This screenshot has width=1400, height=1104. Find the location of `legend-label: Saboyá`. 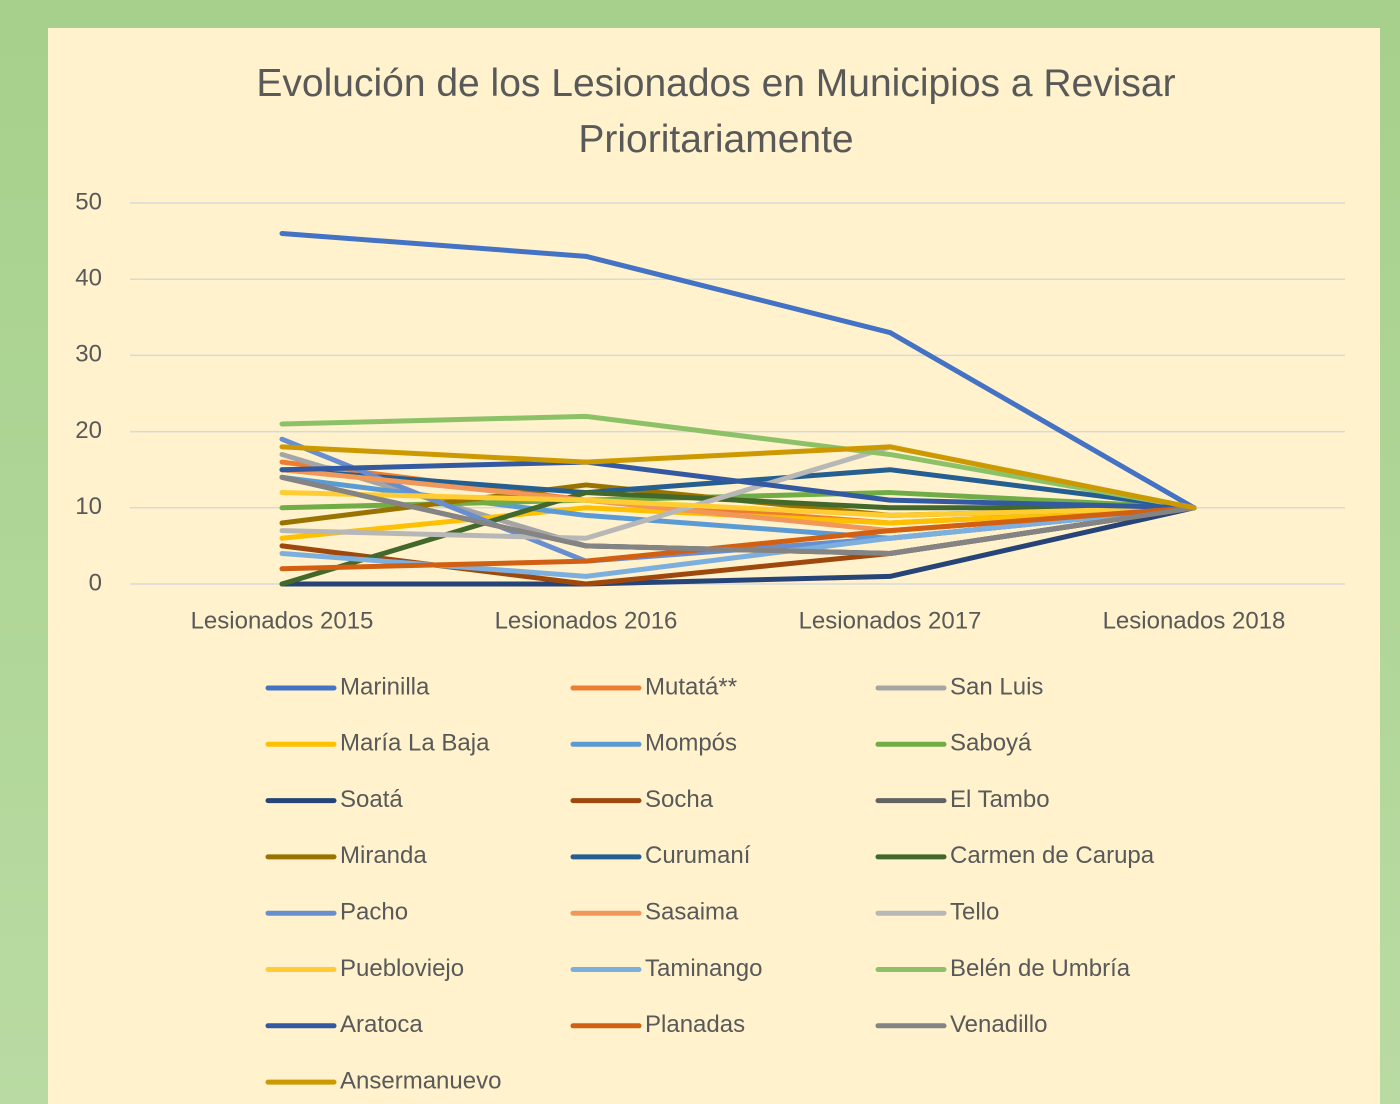

legend-label: Saboyá is located at coordinates (991, 743).